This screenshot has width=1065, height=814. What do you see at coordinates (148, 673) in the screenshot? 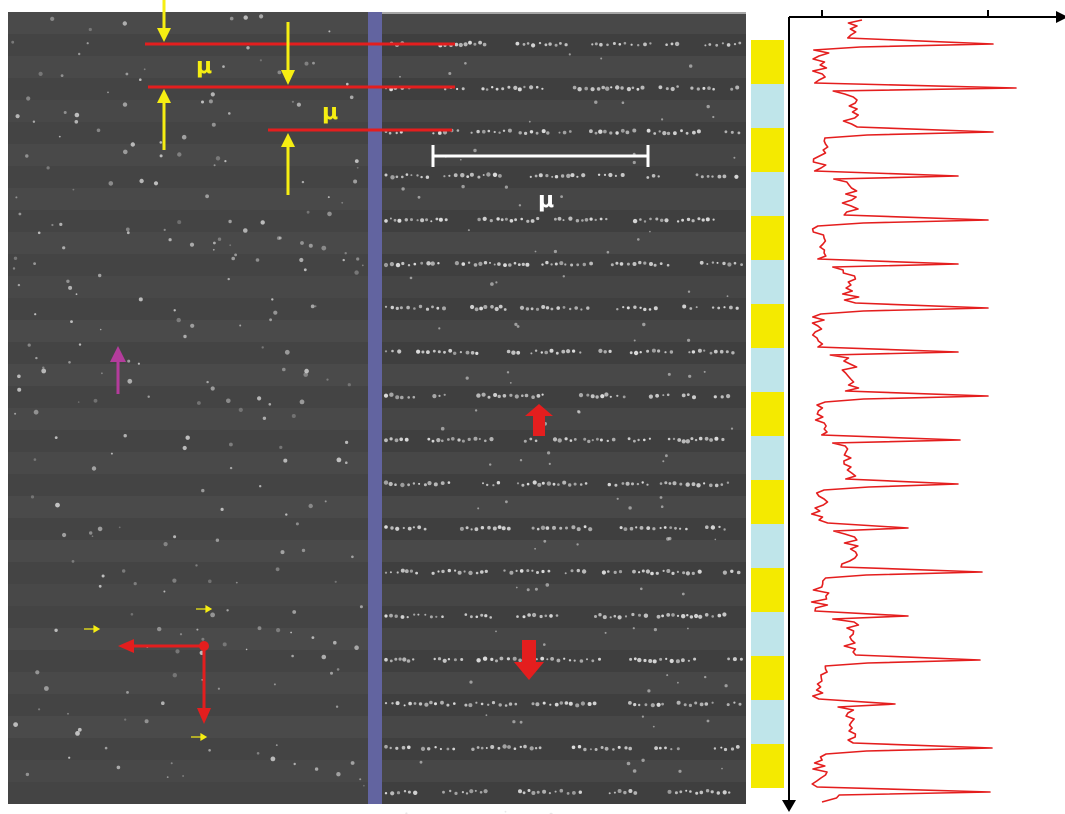
I see `small-yellow-arrows` at bounding box center [148, 673].